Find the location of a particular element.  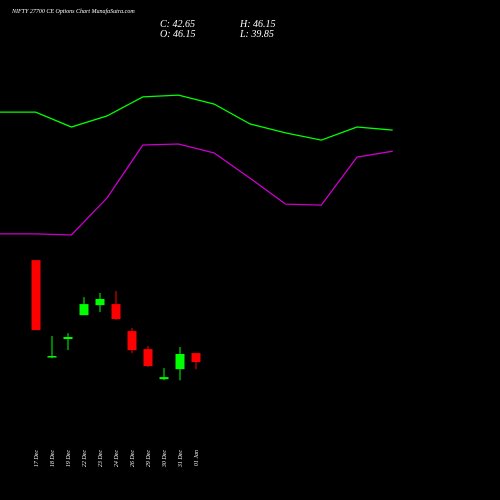

x-tick-label: 26 Dec is located at coordinates (133, 458).